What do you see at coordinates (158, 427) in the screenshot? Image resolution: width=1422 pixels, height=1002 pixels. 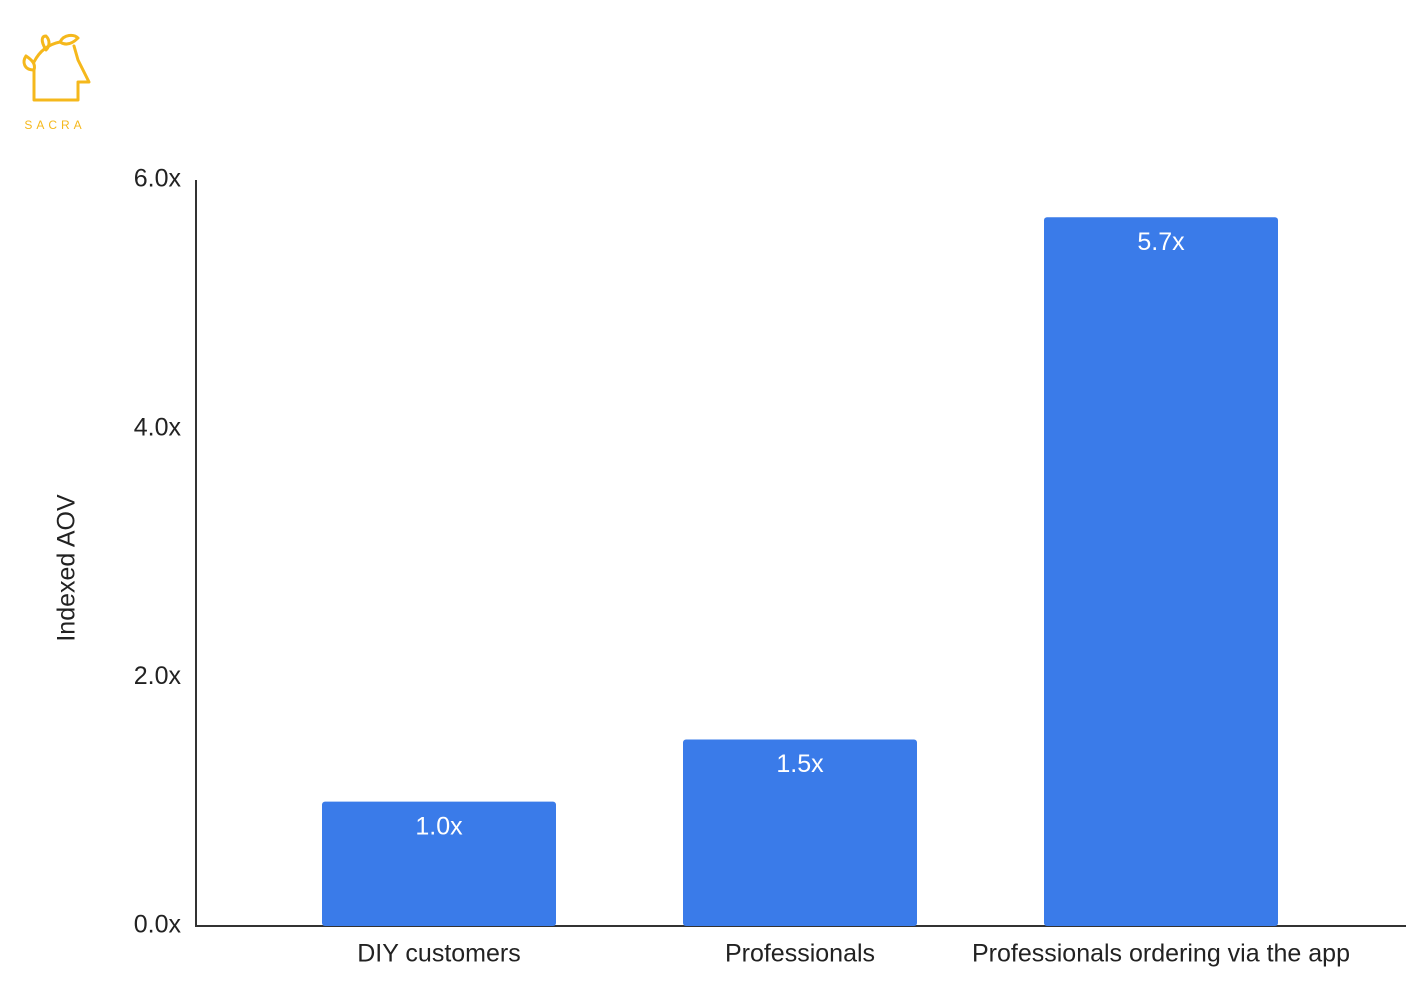 I see `y-tick-label: 4.0x` at bounding box center [158, 427].